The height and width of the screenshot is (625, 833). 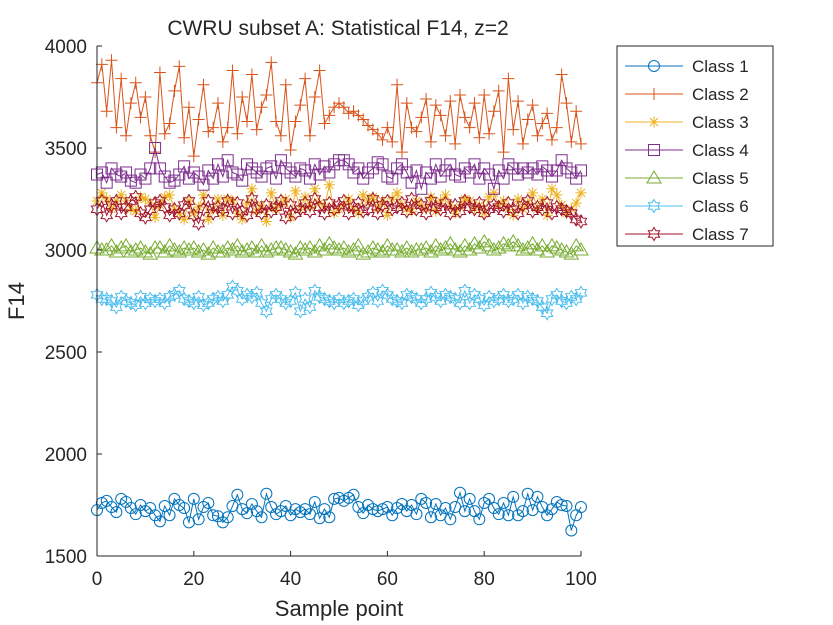 What do you see at coordinates (66, 251) in the screenshot?
I see `y-tick-label: 3000` at bounding box center [66, 251].